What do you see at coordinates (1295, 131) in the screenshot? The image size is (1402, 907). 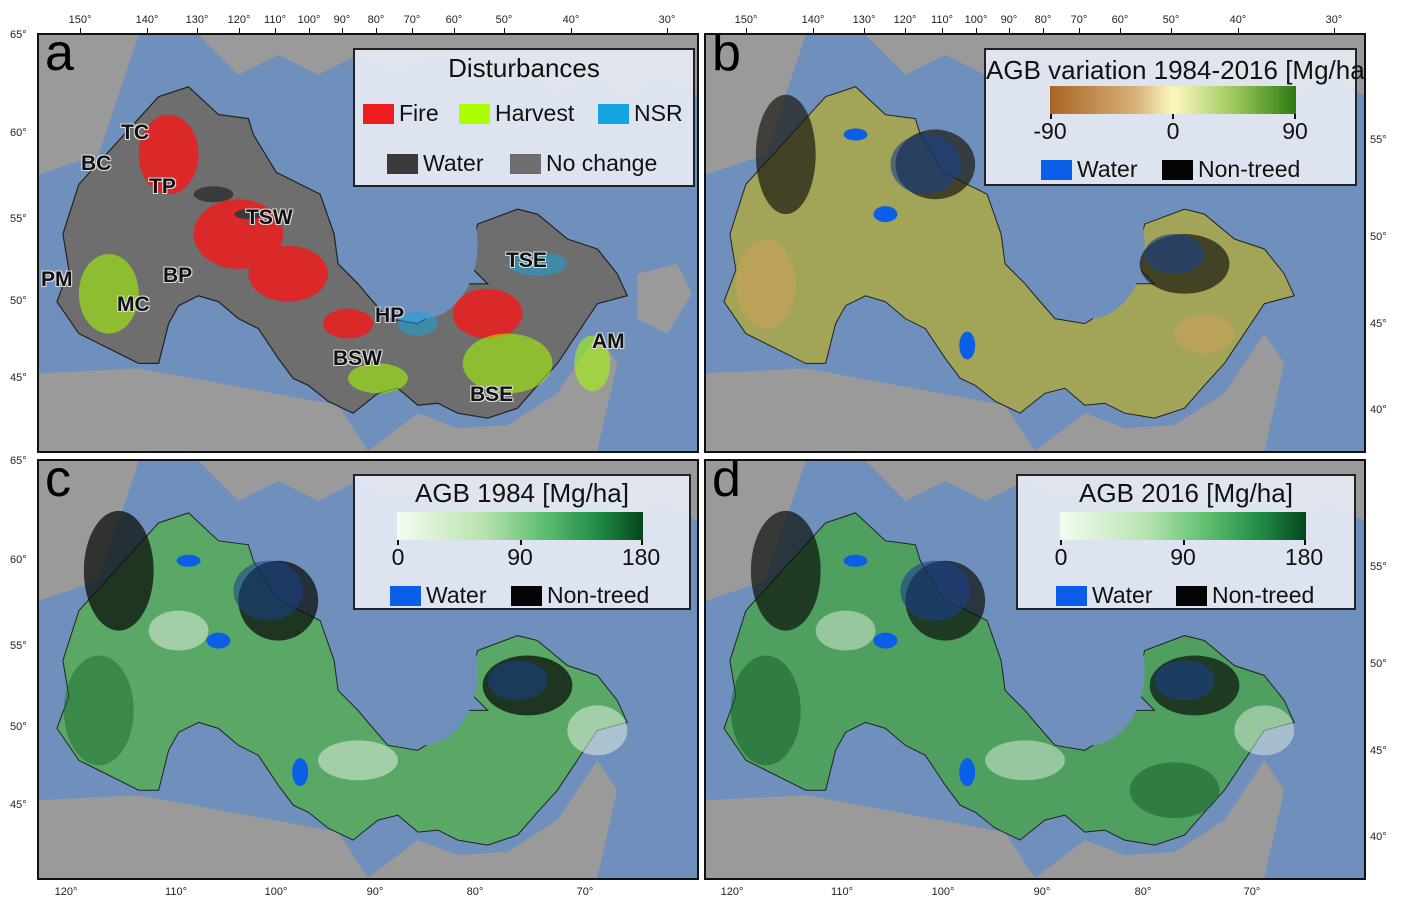 I see `colorbar-max-label: 90` at bounding box center [1295, 131].